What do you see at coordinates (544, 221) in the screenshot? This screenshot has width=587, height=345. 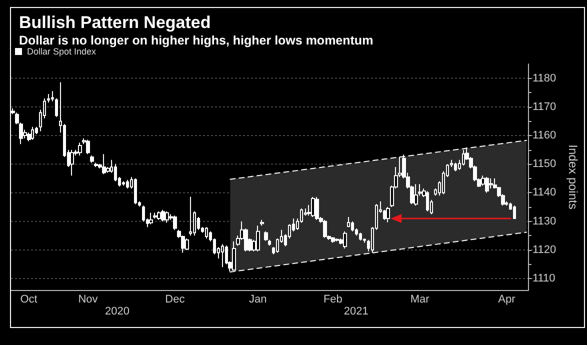 I see `y-tick-label: 1130` at bounding box center [544, 221].